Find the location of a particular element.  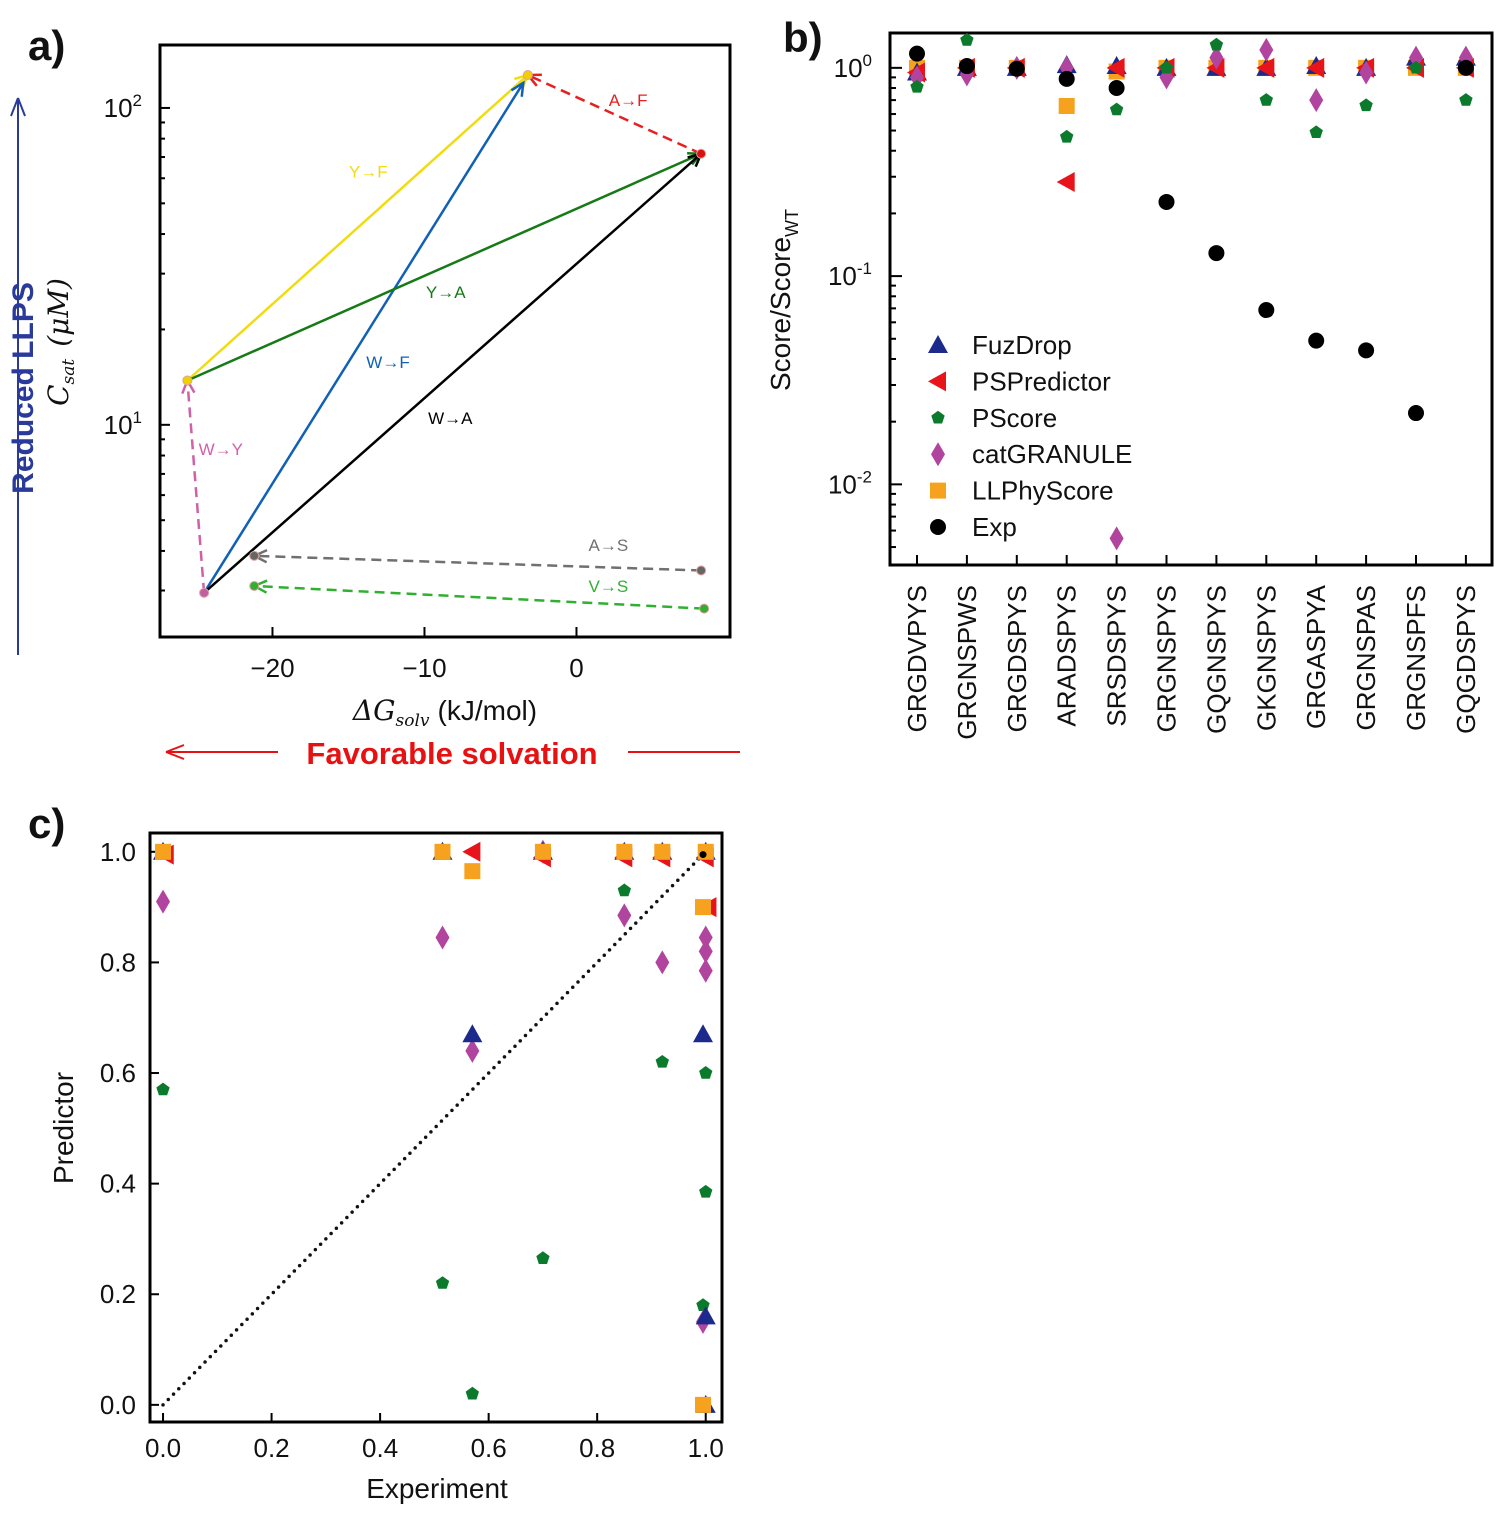

panel-c-ylabel: Predictor is located at coordinates (63, 1128).